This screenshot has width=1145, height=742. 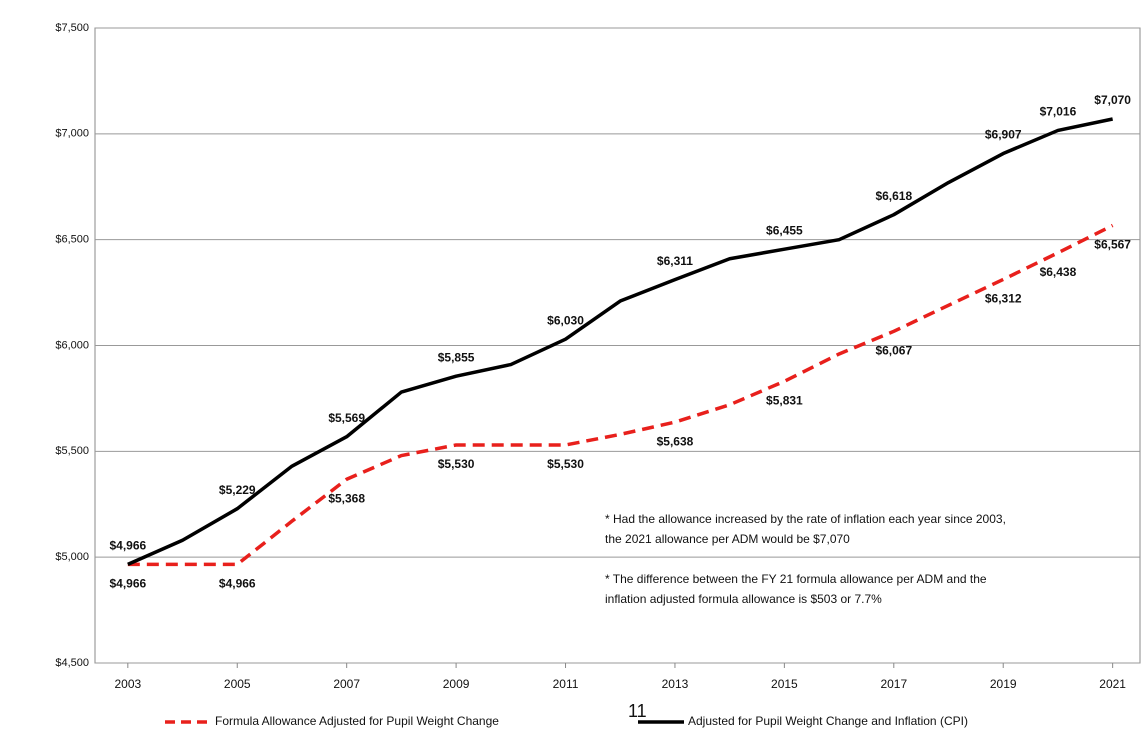 I want to click on data-label: $5,569, so click(x=346, y=418).